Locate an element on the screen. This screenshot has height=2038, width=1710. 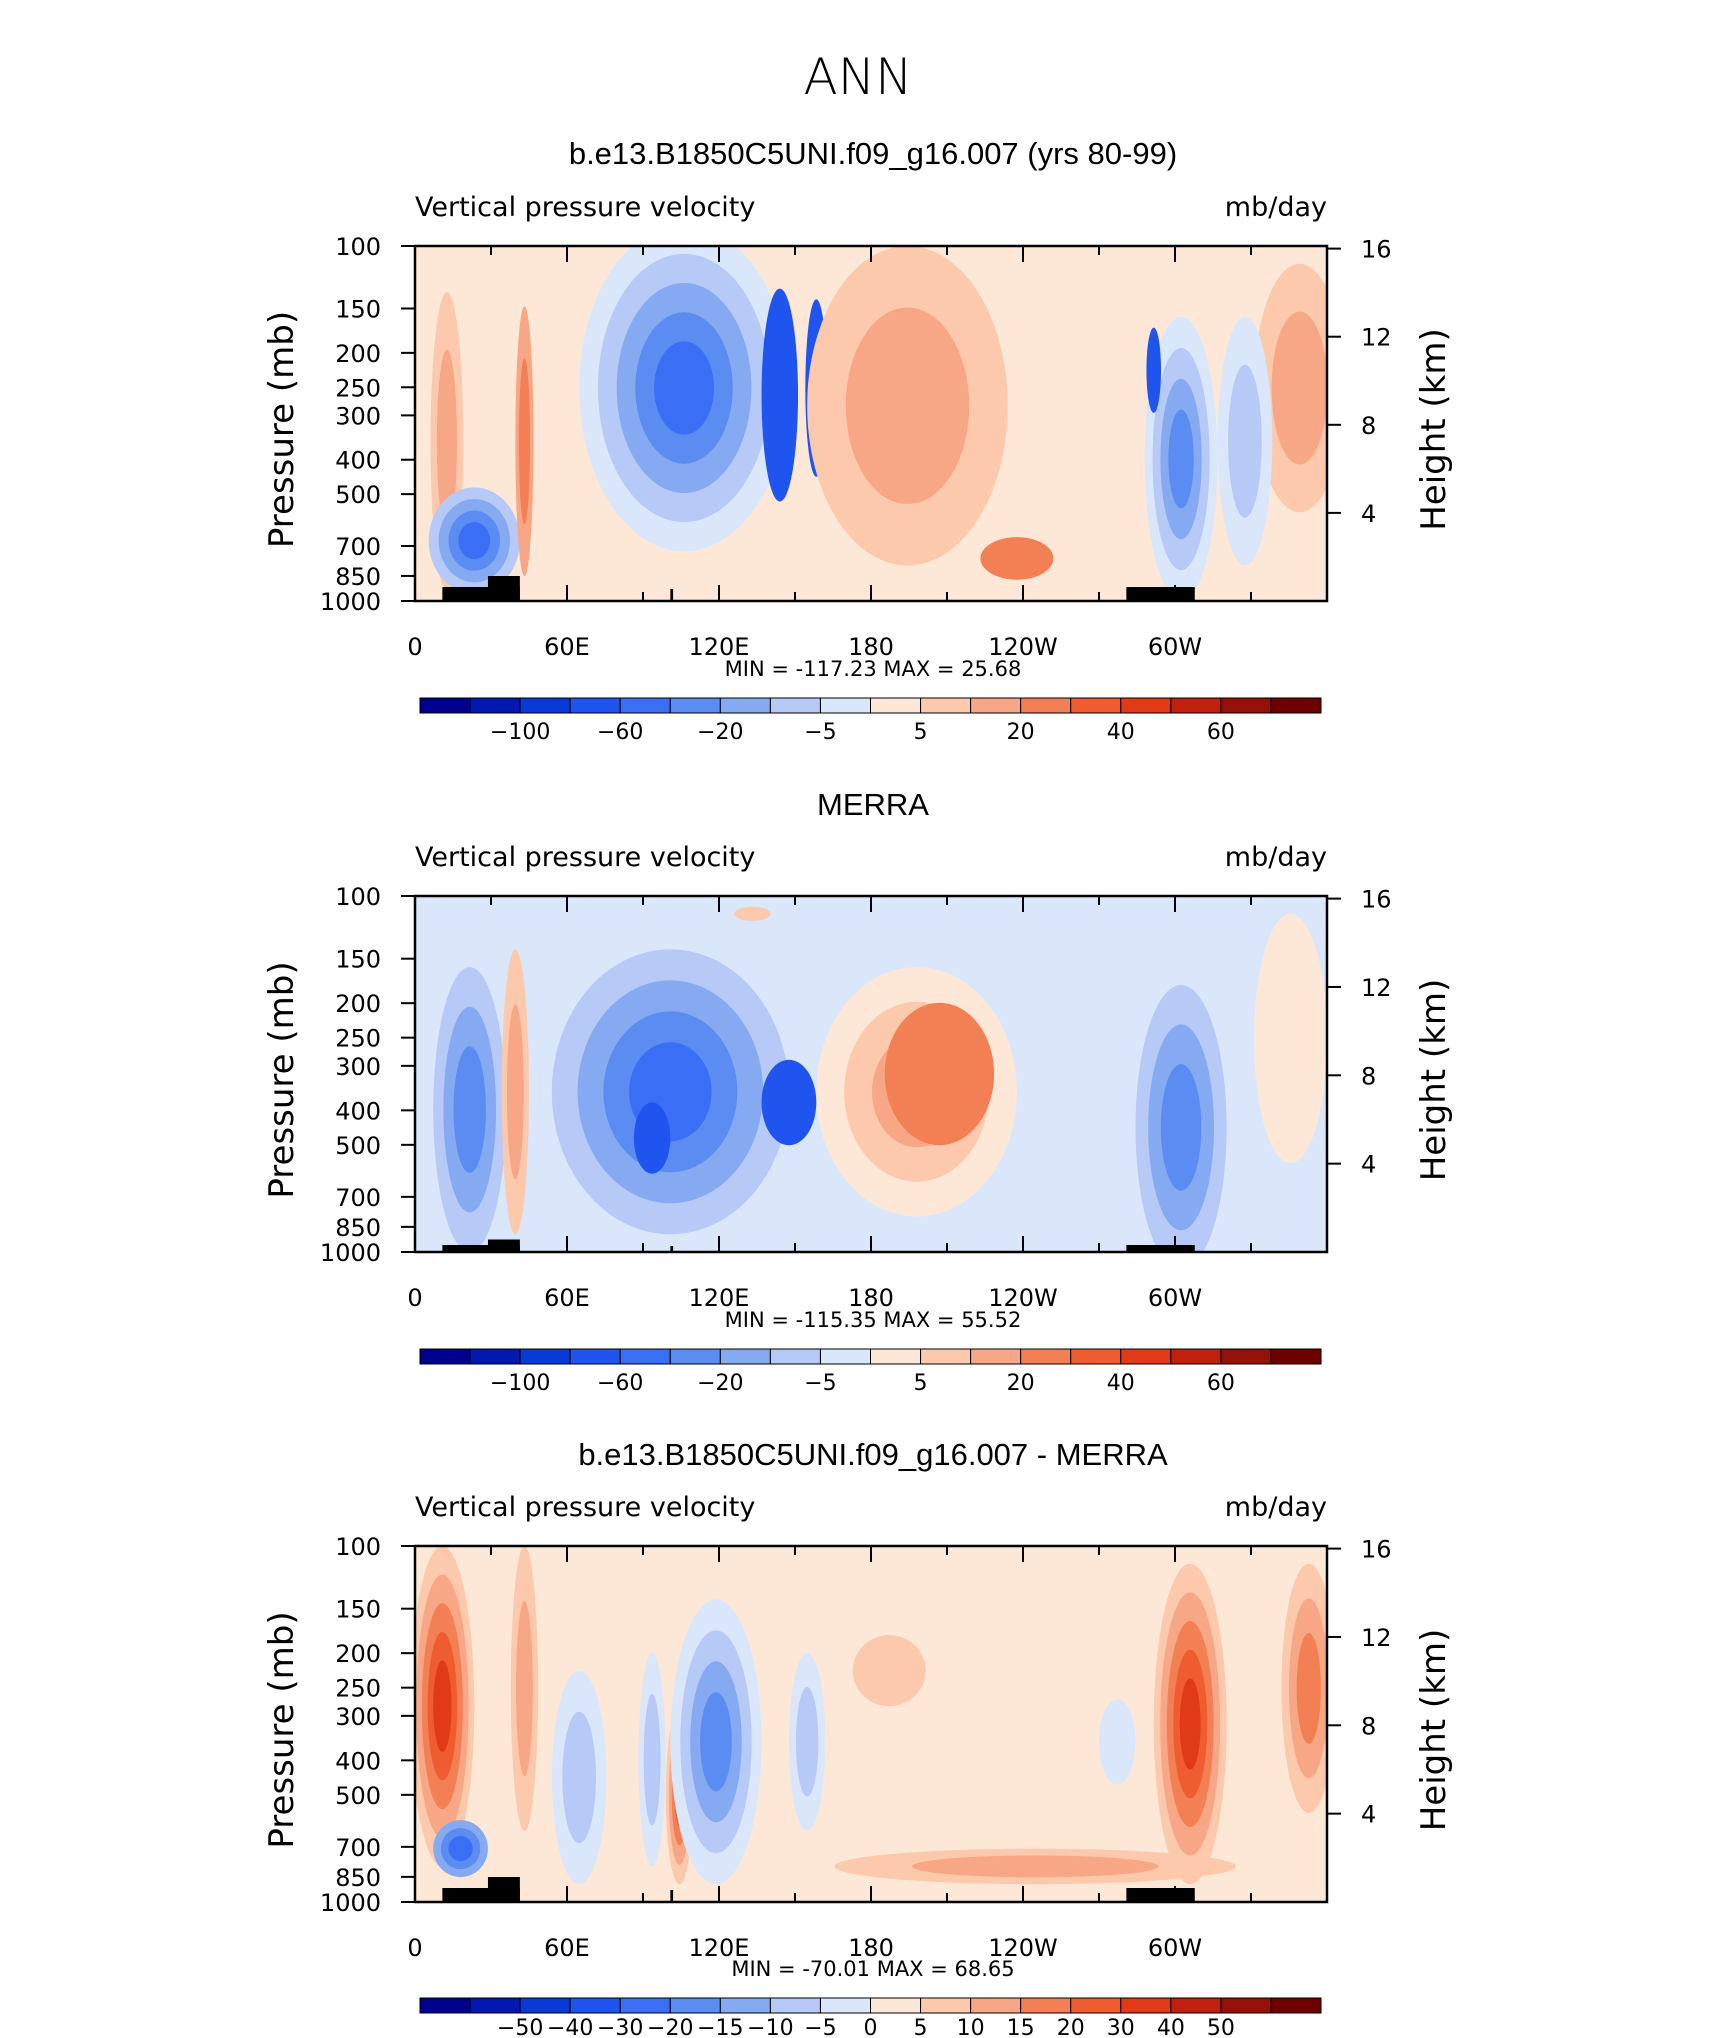
y2-tick-label: 16 is located at coordinates (1376, 250).